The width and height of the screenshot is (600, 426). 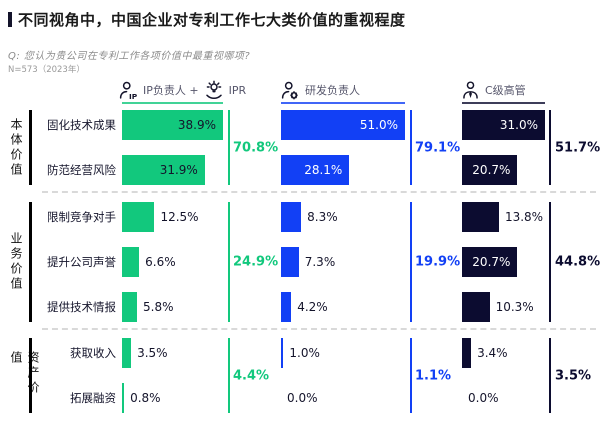 I want to click on bar-value-label: 1.0%, so click(x=304, y=353).